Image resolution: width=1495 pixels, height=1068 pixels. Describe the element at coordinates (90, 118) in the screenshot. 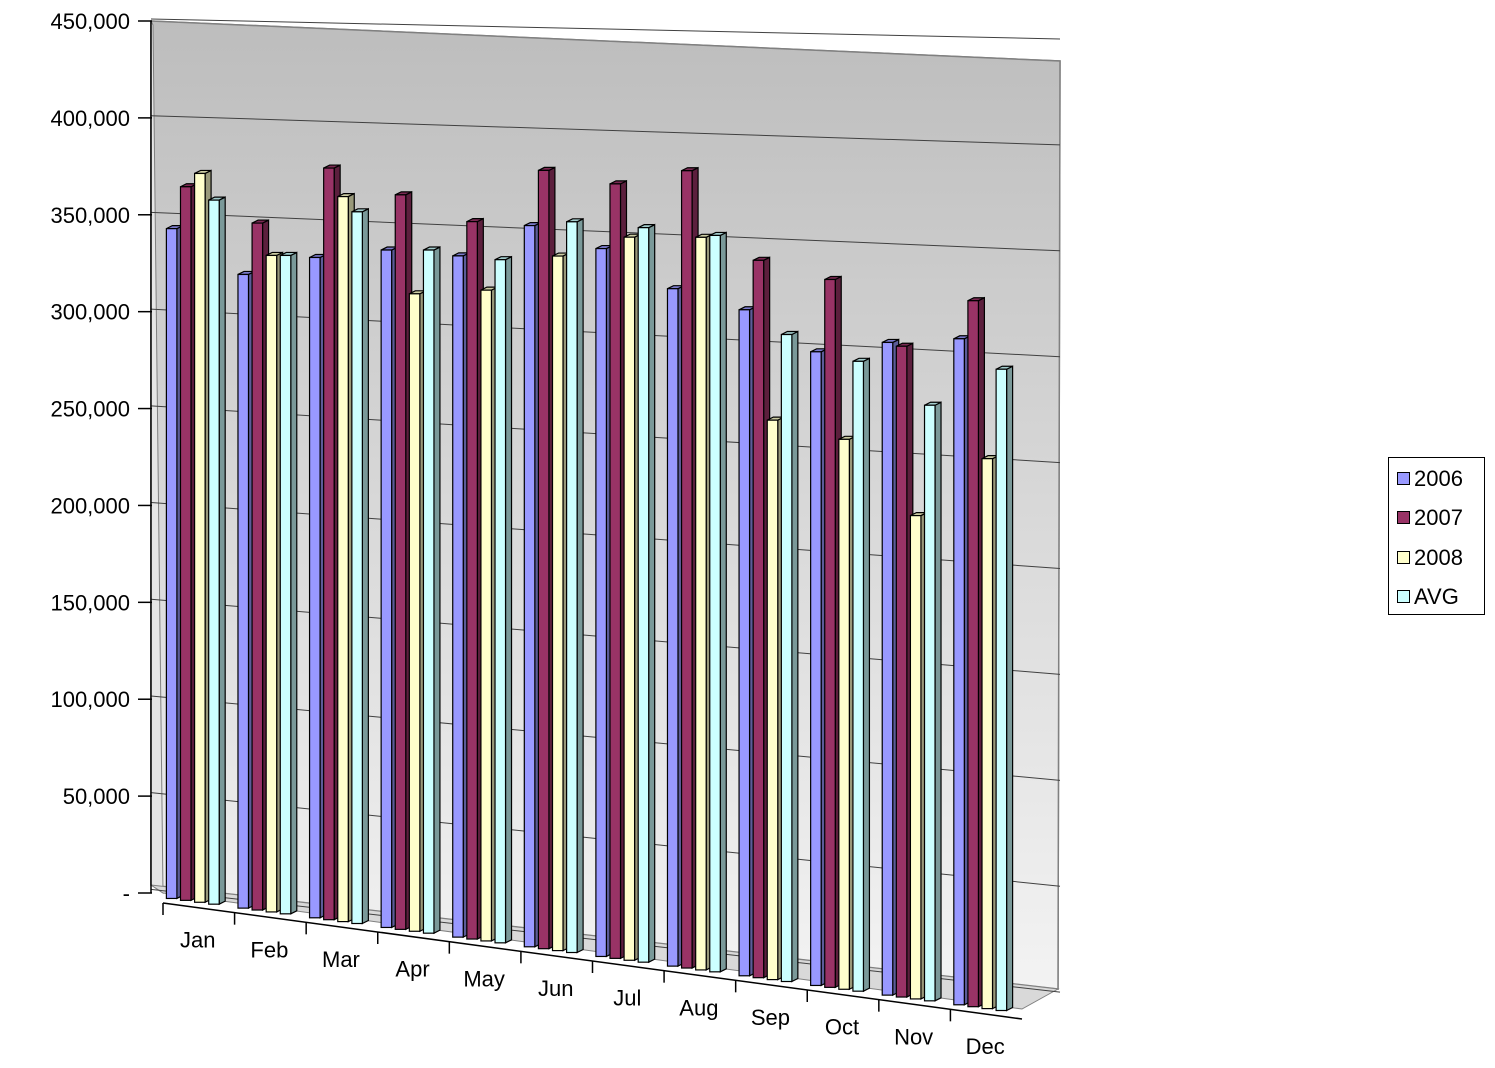

I see `y-tick-label: 400,000` at that location.